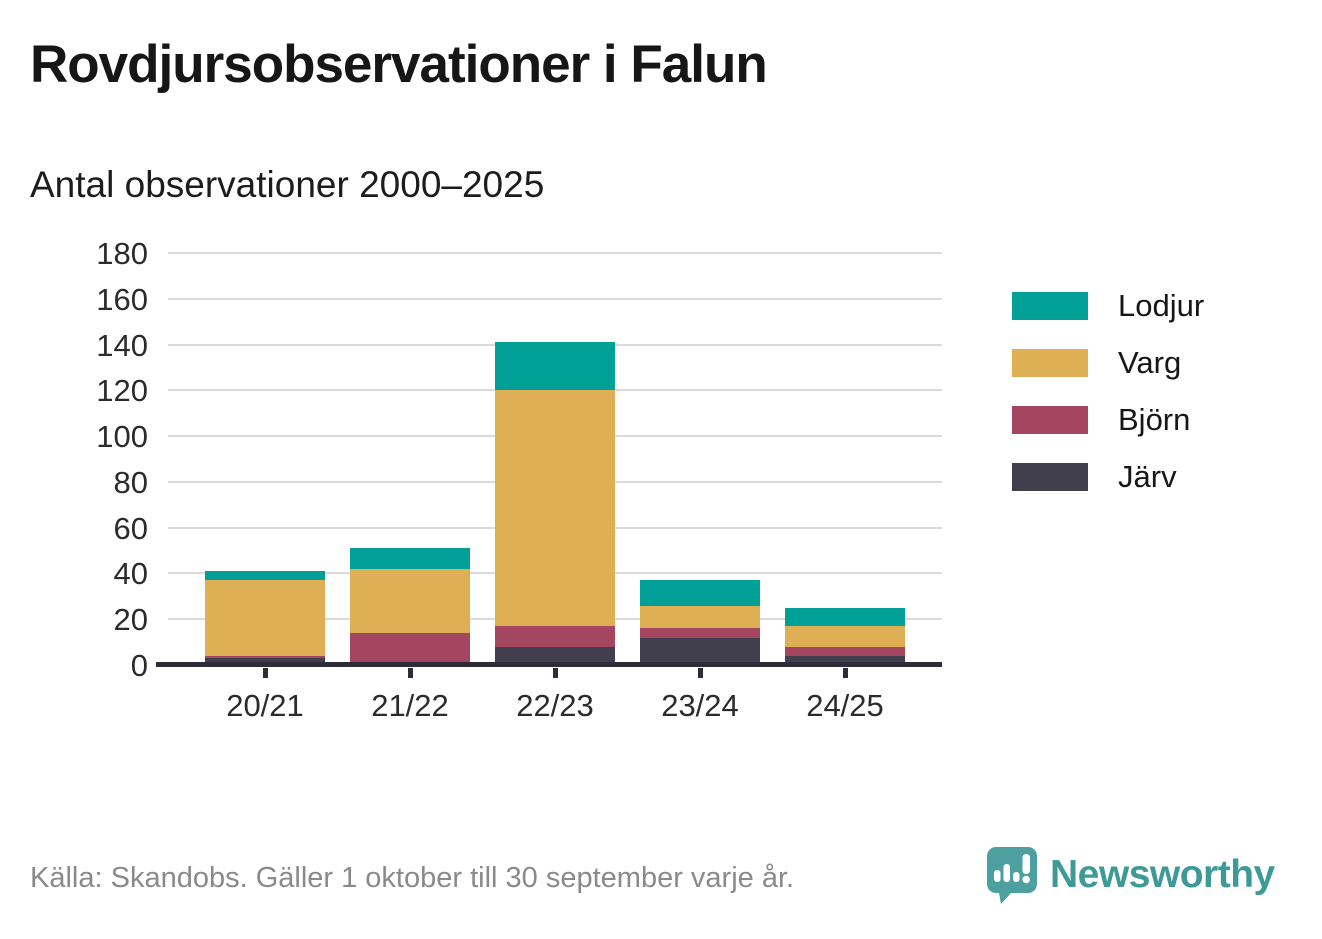  Describe the element at coordinates (130, 620) in the screenshot. I see `y-tick-label-20: 20` at that location.